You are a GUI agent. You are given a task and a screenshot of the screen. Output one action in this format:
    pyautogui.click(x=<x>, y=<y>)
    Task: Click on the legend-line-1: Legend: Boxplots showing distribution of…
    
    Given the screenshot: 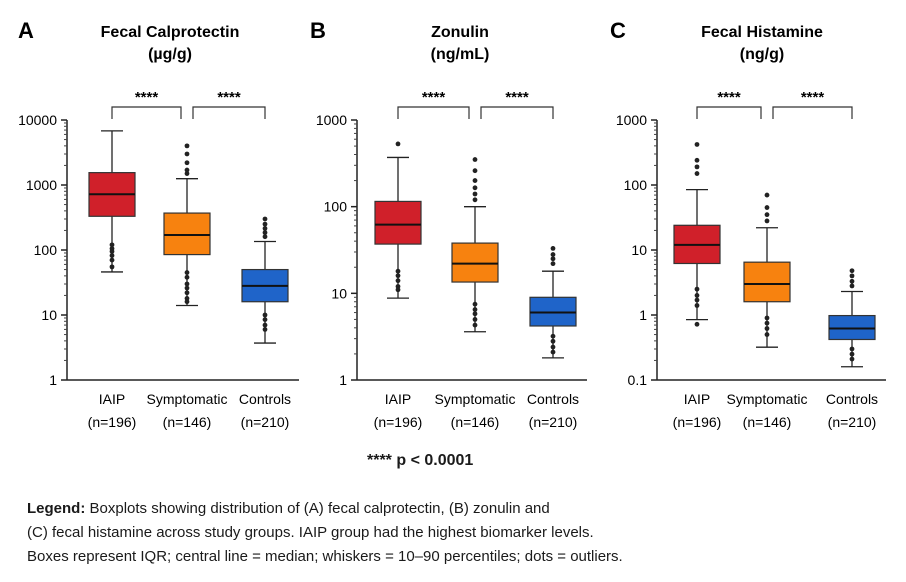 What is the action you would take?
    pyautogui.click(x=457, y=509)
    